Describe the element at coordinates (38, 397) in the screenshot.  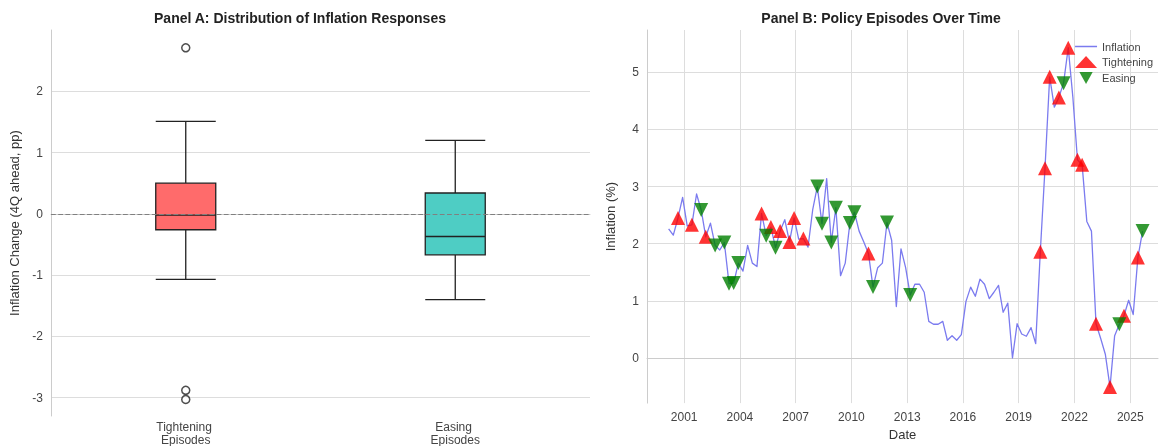
I see `y-tick-label: -3` at that location.